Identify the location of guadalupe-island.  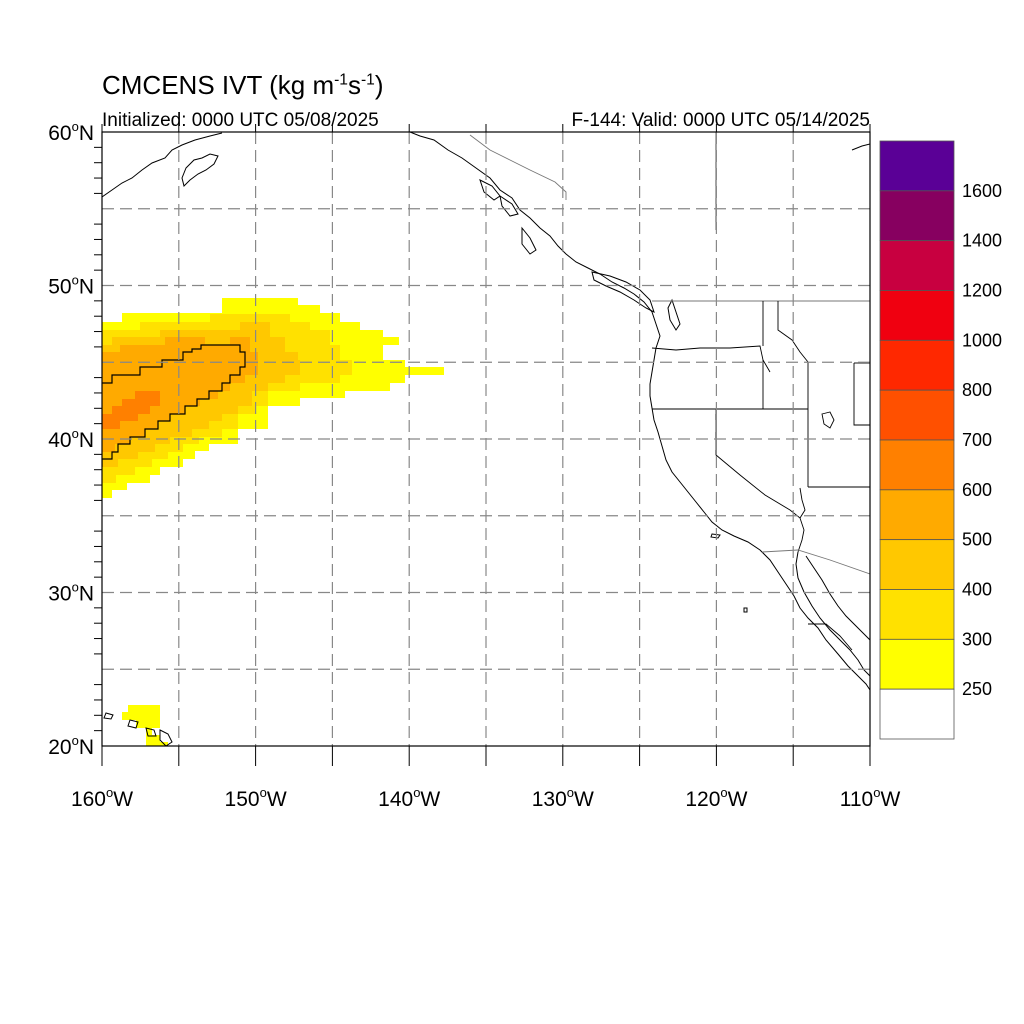
(745, 610).